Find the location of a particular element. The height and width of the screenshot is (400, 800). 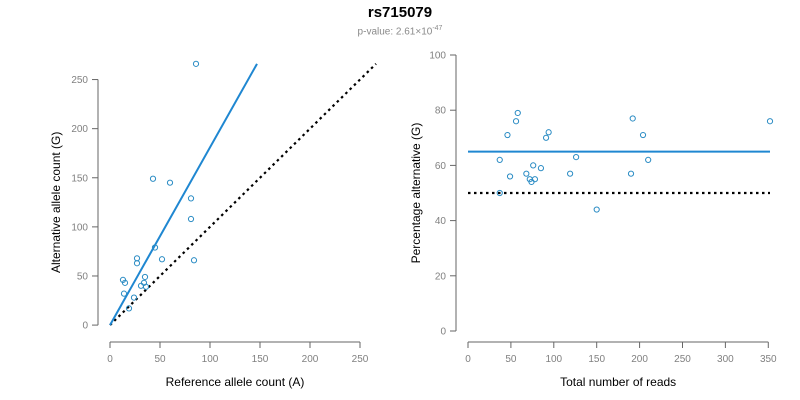

panel1-x-tick-label: 250 is located at coordinates (360, 359).